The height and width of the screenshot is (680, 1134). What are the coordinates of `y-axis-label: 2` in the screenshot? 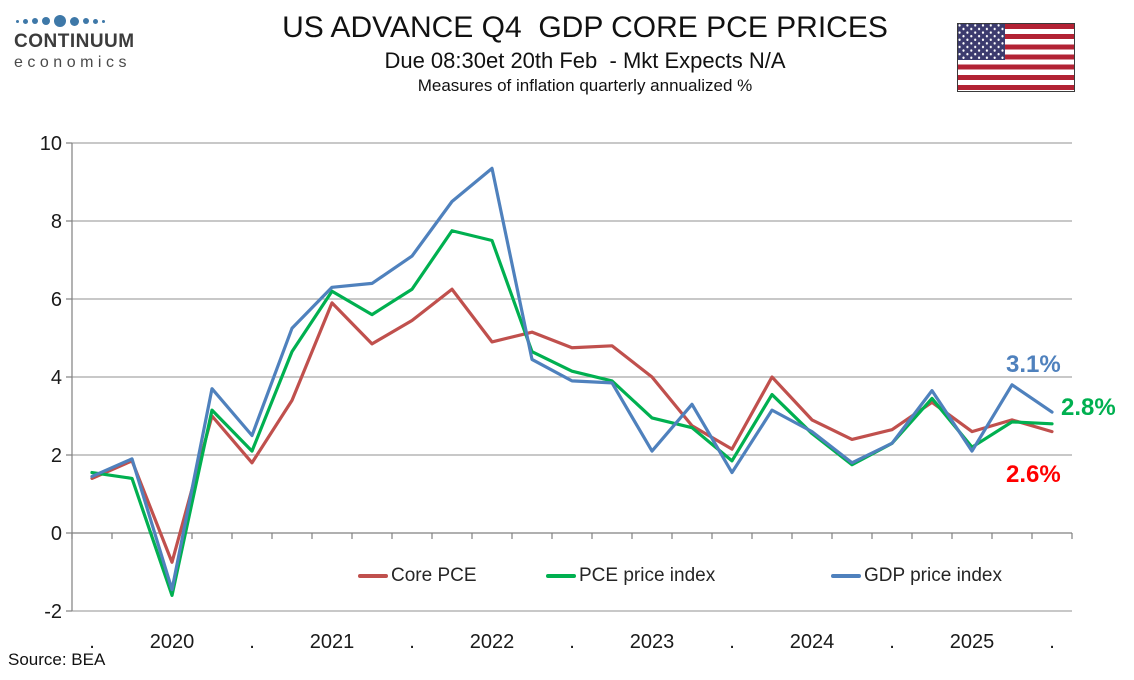 It's located at (56, 456).